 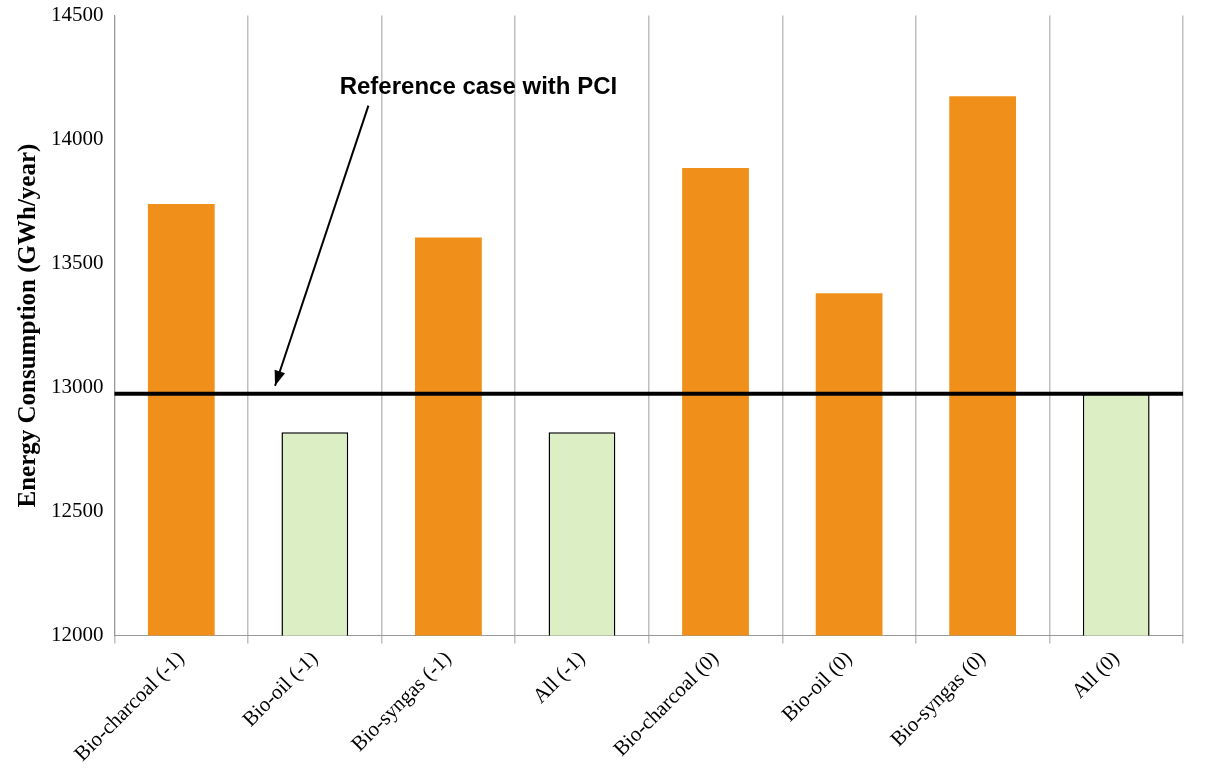 I want to click on y-tick-label: 14500, so click(x=77, y=14).